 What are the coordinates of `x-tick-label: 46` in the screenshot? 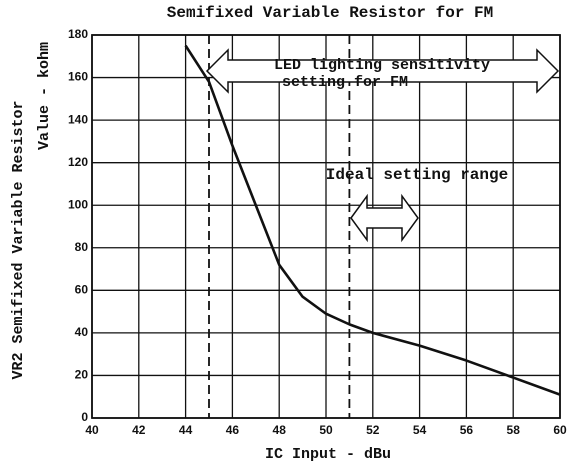 It's located at (233, 430).